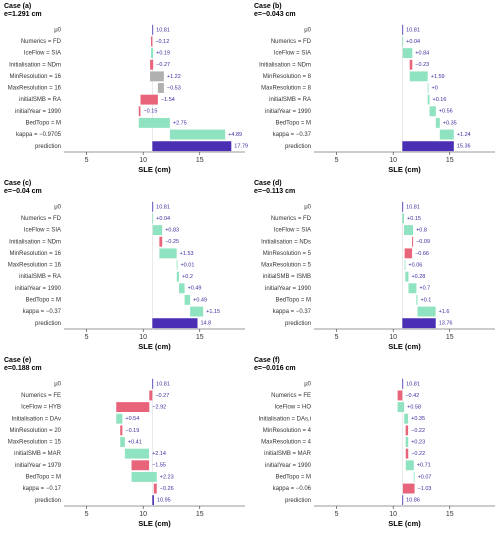 This screenshot has width=500, height=535. Describe the element at coordinates (159, 408) in the screenshot. I see `value-label: −2.92` at that location.